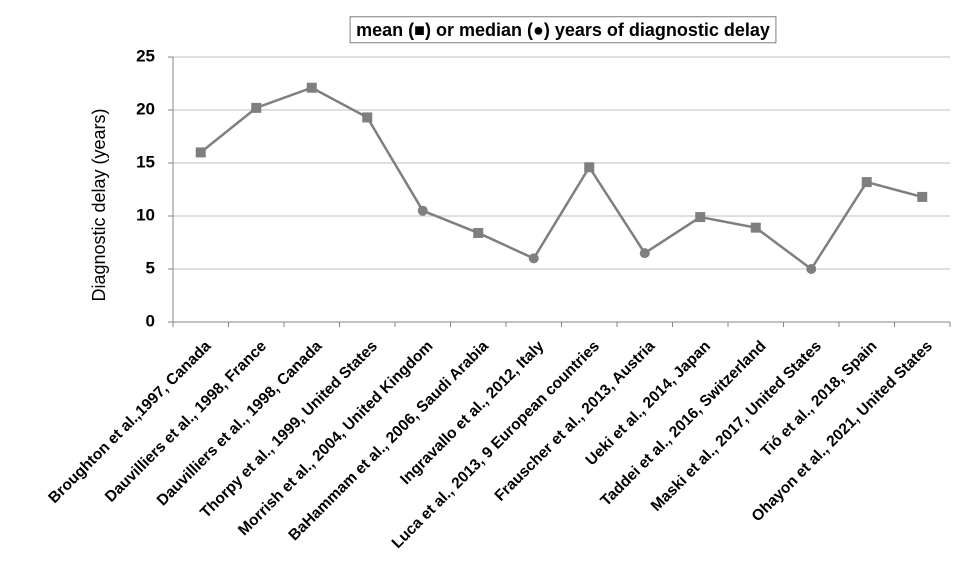  What do you see at coordinates (145, 55) in the screenshot?
I see `y-tick-label: 25` at bounding box center [145, 55].